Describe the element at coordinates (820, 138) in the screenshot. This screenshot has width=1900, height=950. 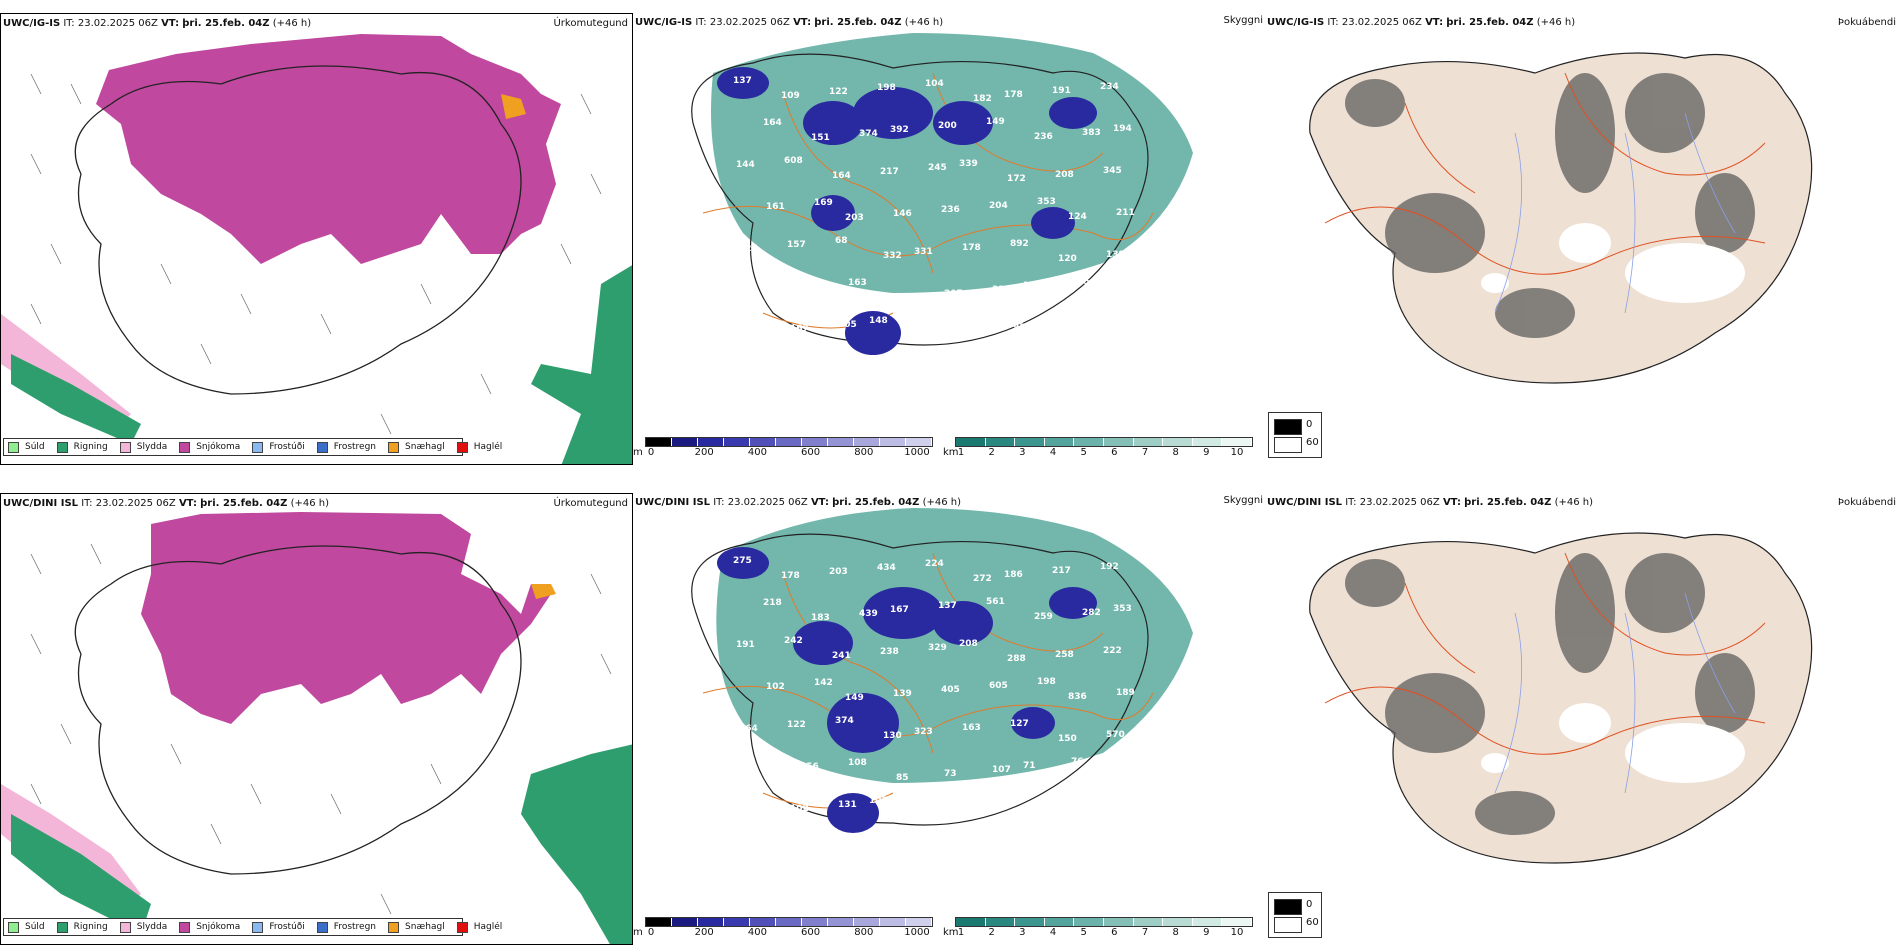
I see `altitude-label: 151` at that location.